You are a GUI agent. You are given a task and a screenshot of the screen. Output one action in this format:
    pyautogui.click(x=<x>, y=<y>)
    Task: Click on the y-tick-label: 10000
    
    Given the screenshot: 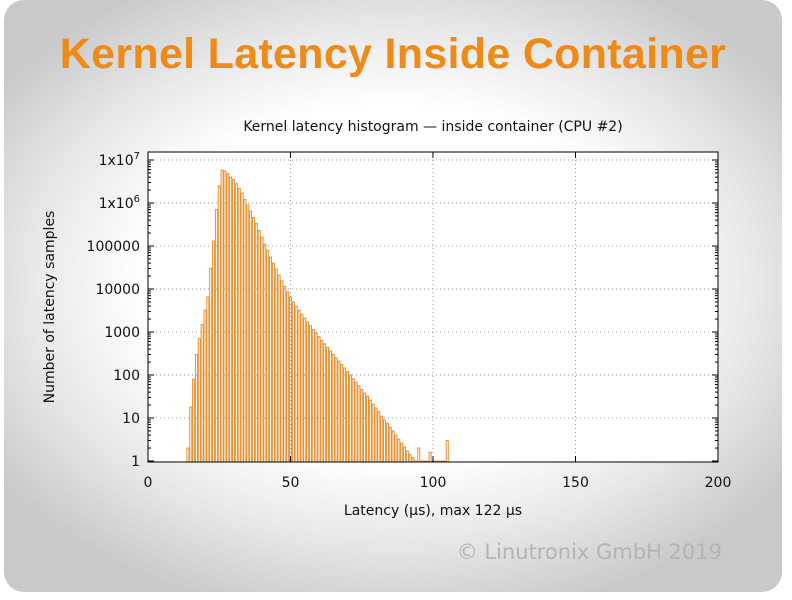 What is the action you would take?
    pyautogui.click(x=117, y=290)
    